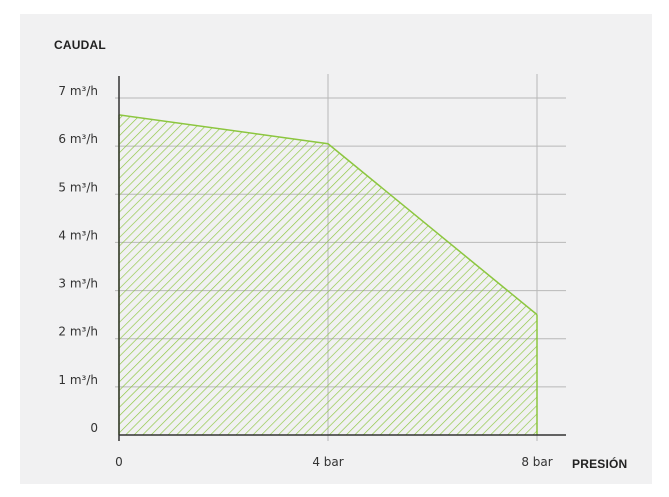  Describe the element at coordinates (78, 187) in the screenshot. I see `y-tick-label: 5 m³/h` at that location.